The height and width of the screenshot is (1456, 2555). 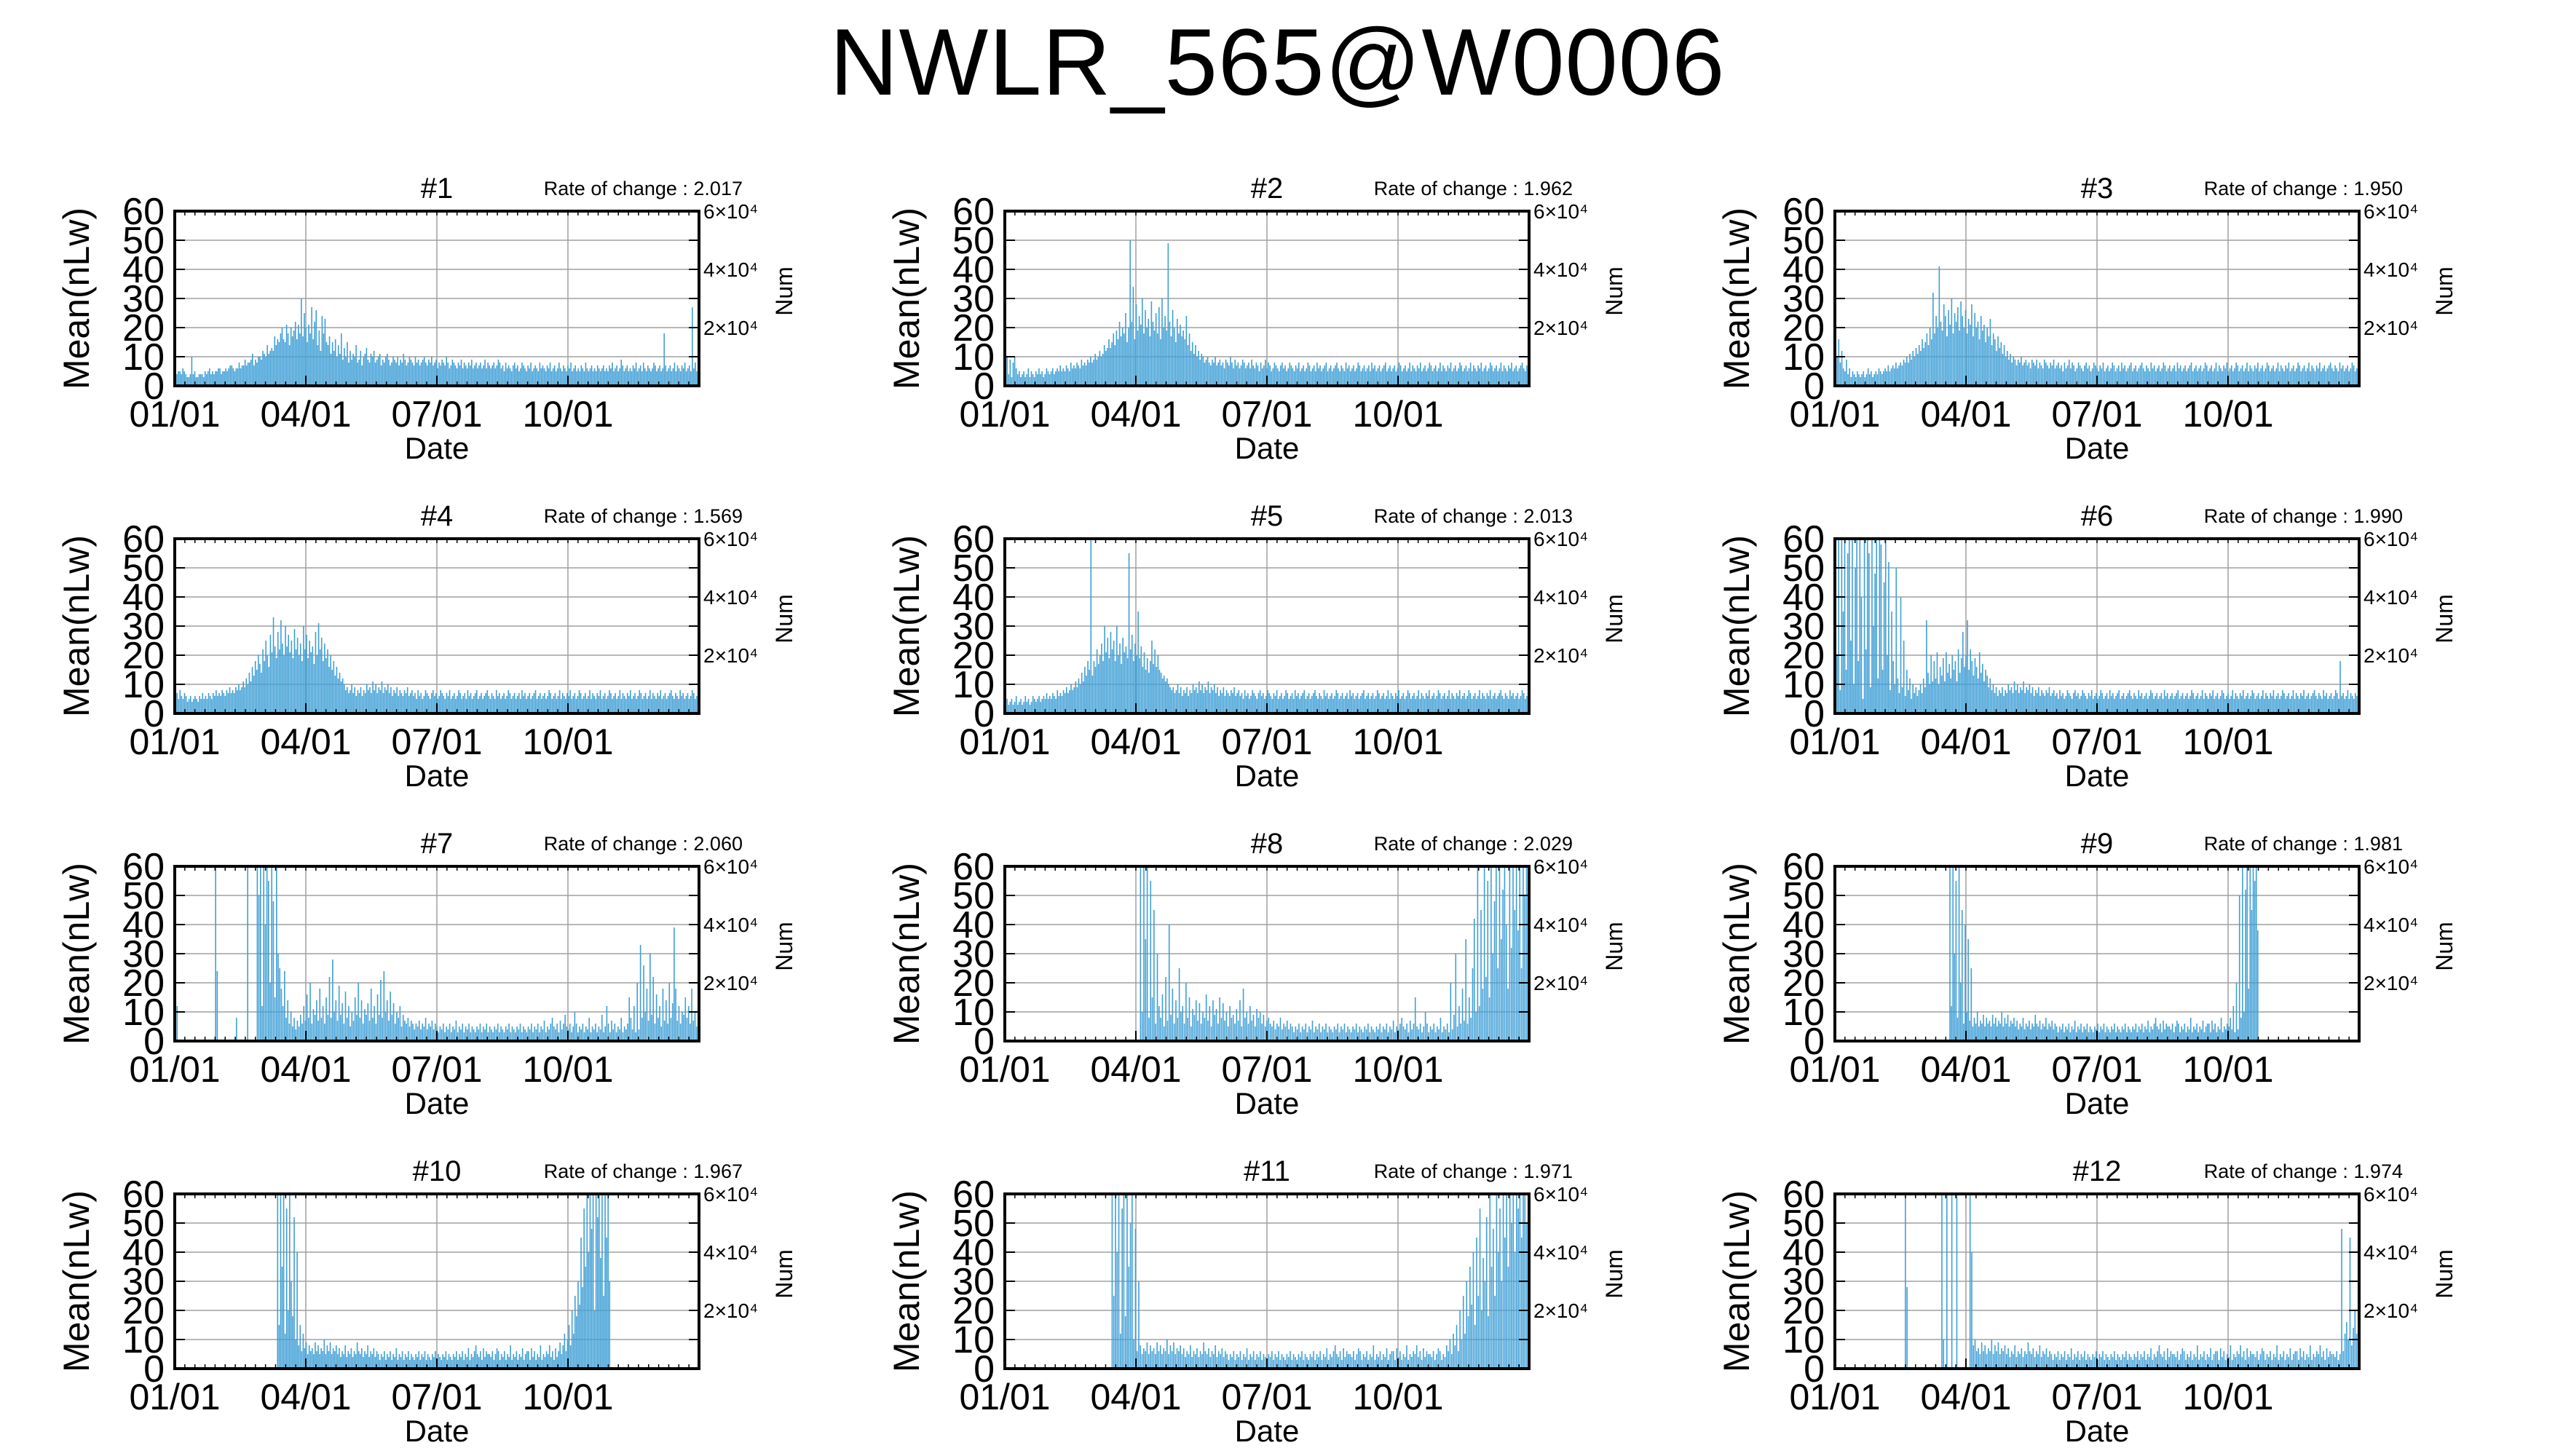 I want to click on rate-of-change-label: Rate of change : 2.060, so click(x=643, y=844).